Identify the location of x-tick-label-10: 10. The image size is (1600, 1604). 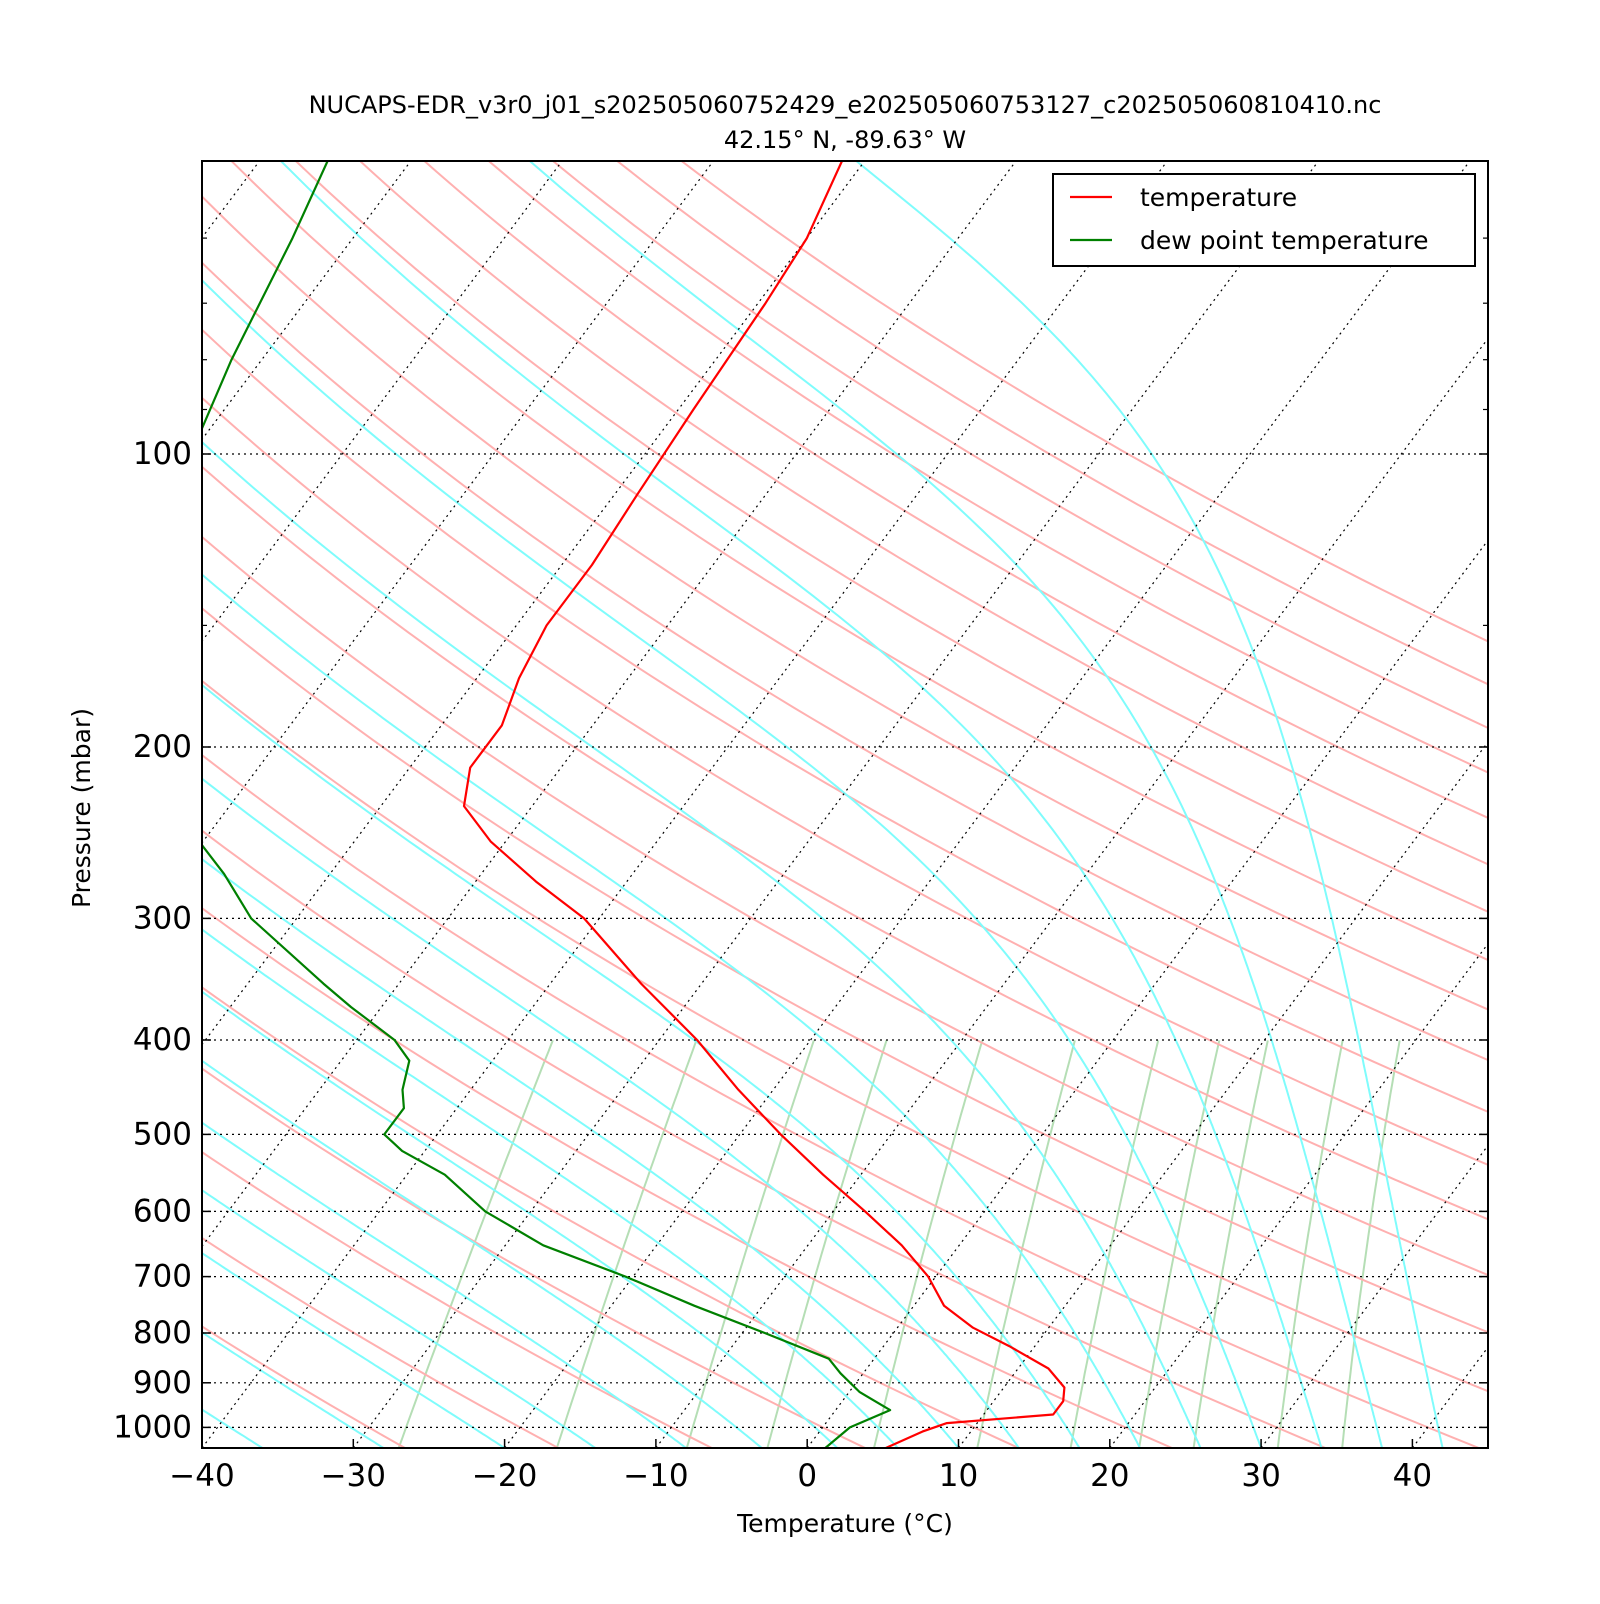
(958, 1476).